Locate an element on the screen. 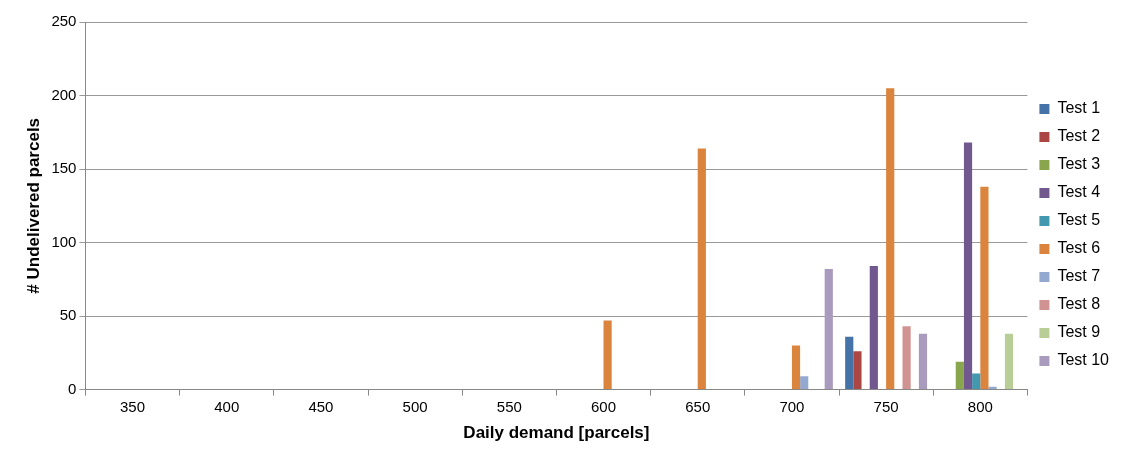 The image size is (1129, 458). x-tick-label: 550 is located at coordinates (509, 406).